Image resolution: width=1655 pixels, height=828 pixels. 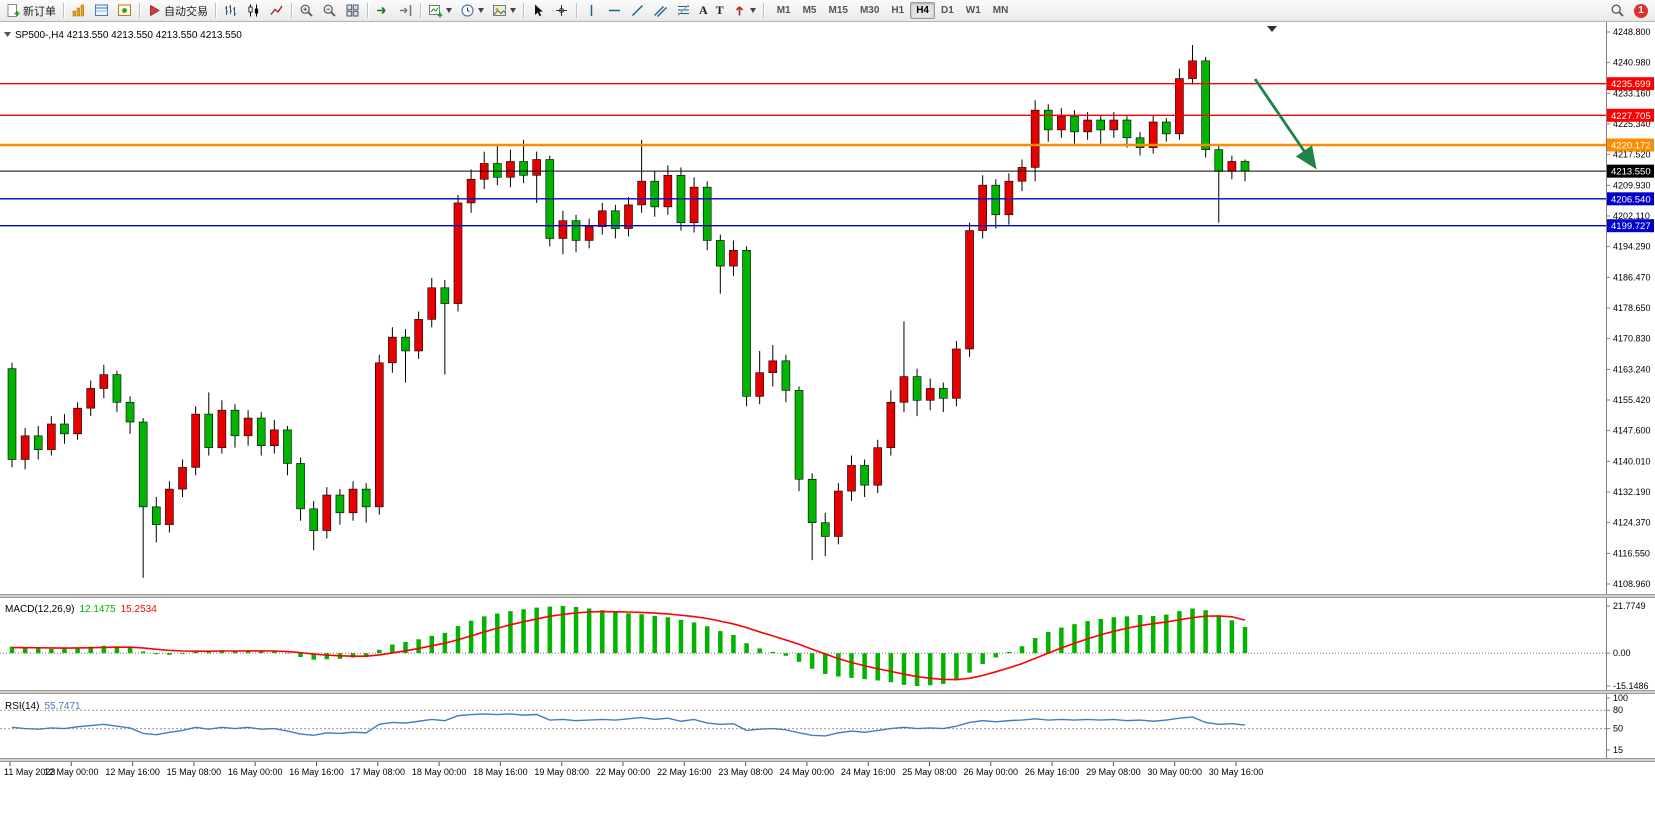 I want to click on timeframe-m30-button: M30, so click(x=869, y=10).